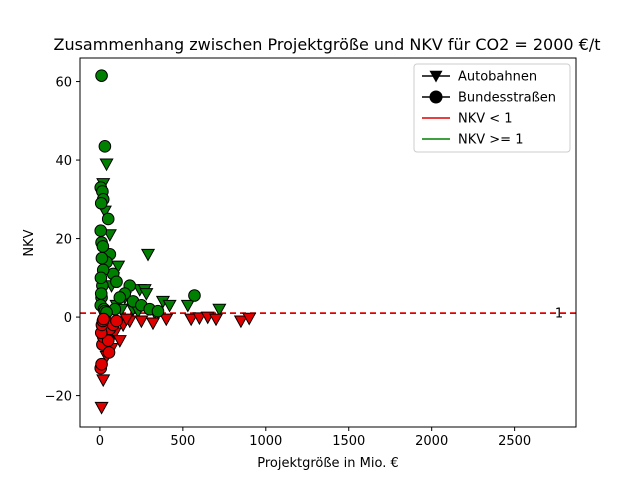 This screenshot has height=480, width=640. I want to click on x-tick-label: 1000, so click(265, 441).